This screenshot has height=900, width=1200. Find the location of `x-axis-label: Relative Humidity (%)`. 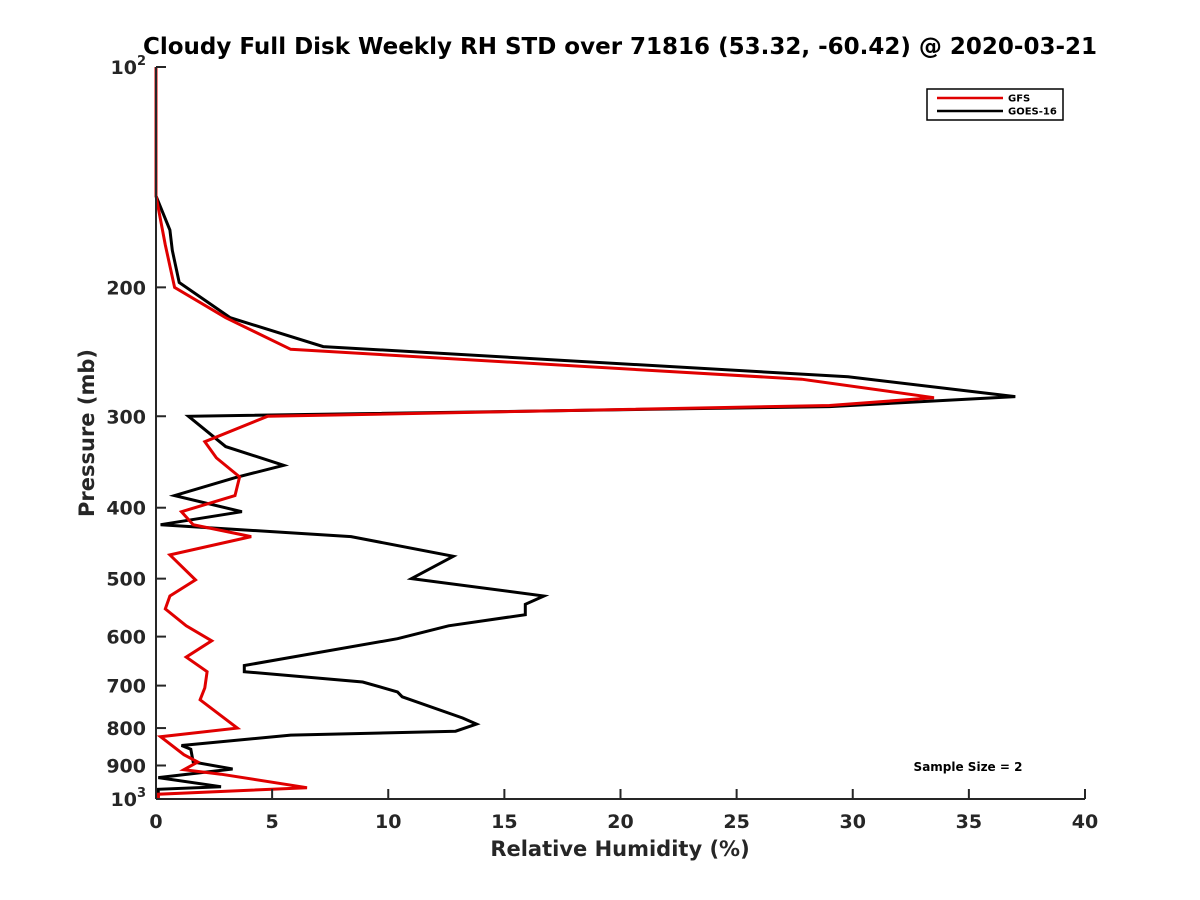

x-axis-label: Relative Humidity (%) is located at coordinates (619, 849).